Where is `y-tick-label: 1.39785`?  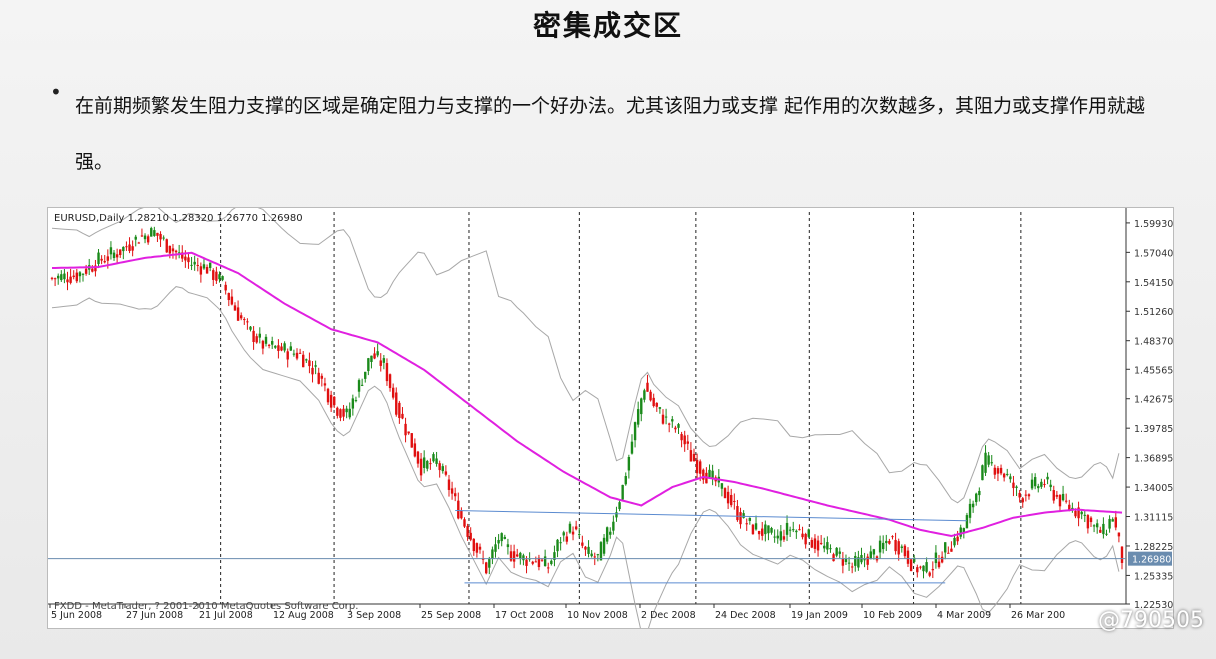 y-tick-label: 1.39785 is located at coordinates (1153, 429).